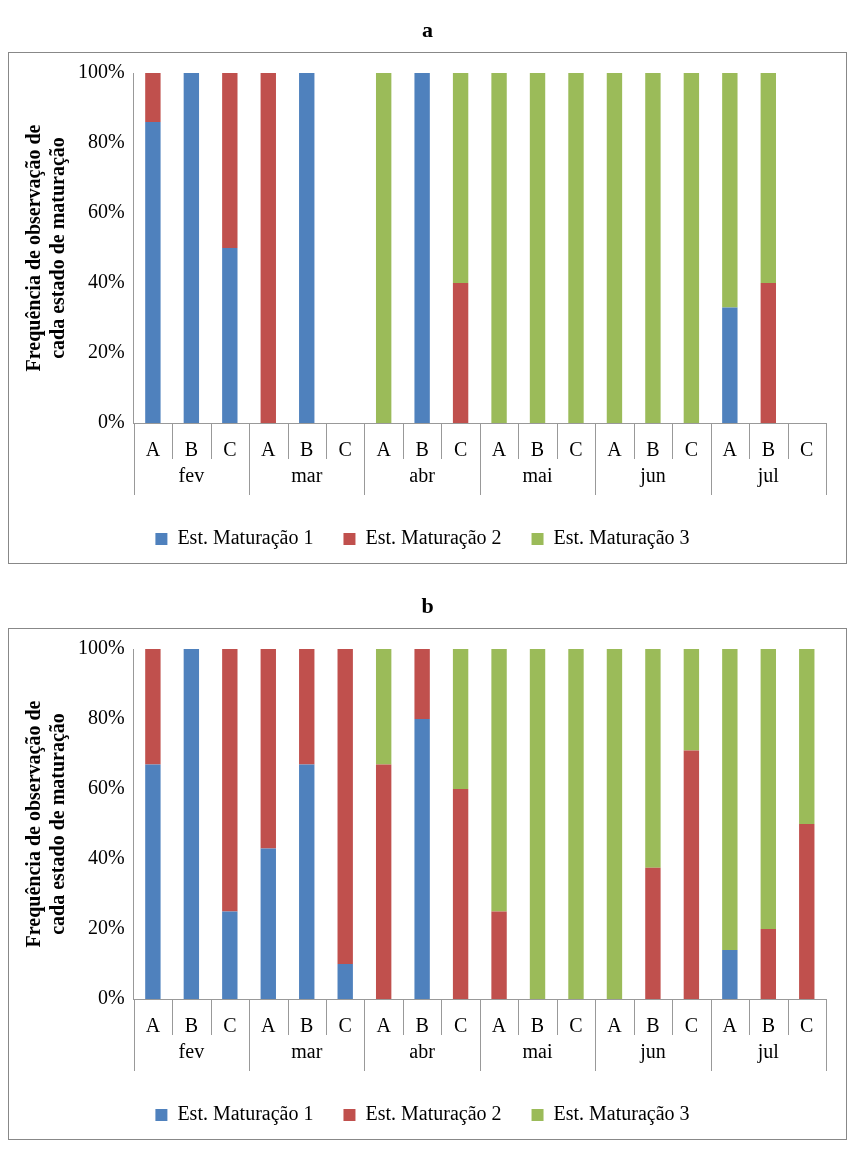 This screenshot has width=855, height=1169. Describe the element at coordinates (427, 606) in the screenshot. I see `chart-title: b` at that location.